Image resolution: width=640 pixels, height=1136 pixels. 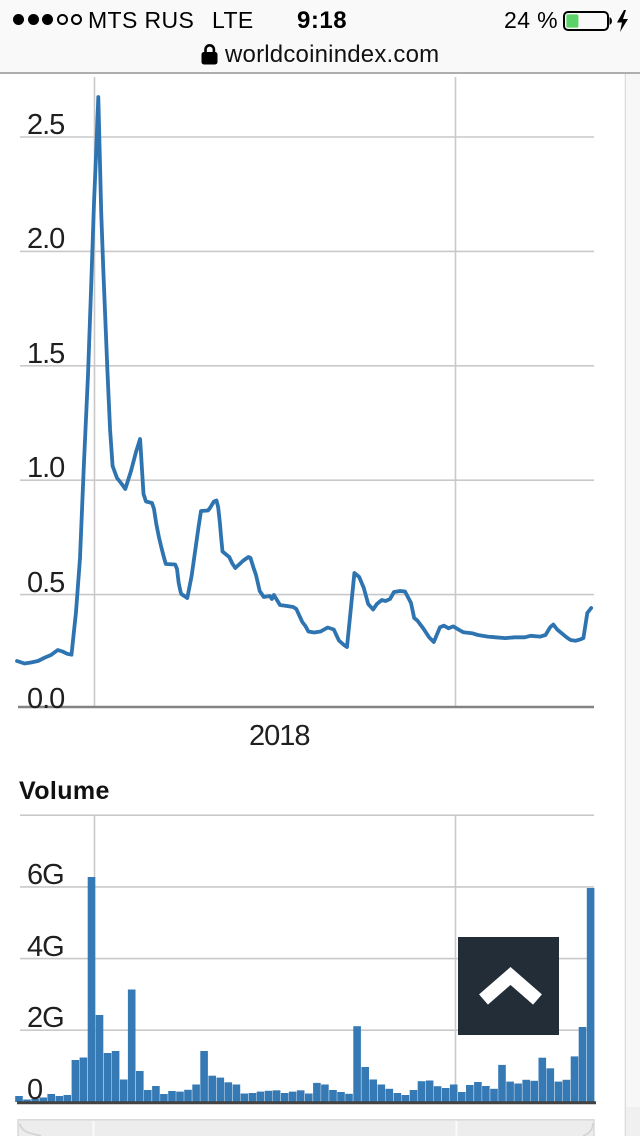 What do you see at coordinates (45, 239) in the screenshot?
I see `svg-text: 2.0` at bounding box center [45, 239].